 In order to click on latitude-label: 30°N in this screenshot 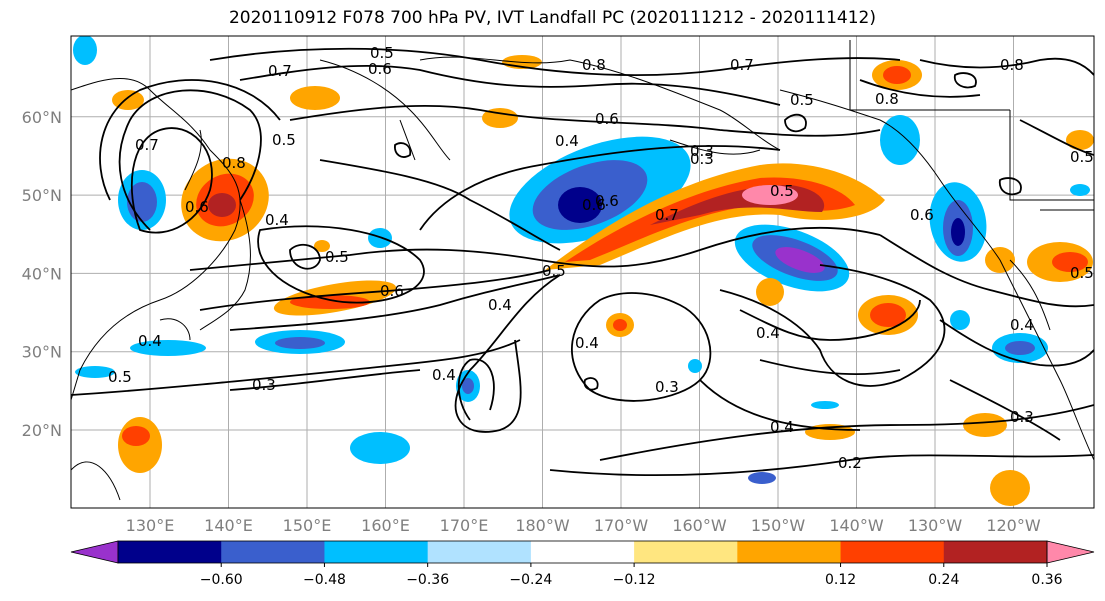, I will do `click(42, 352)`.